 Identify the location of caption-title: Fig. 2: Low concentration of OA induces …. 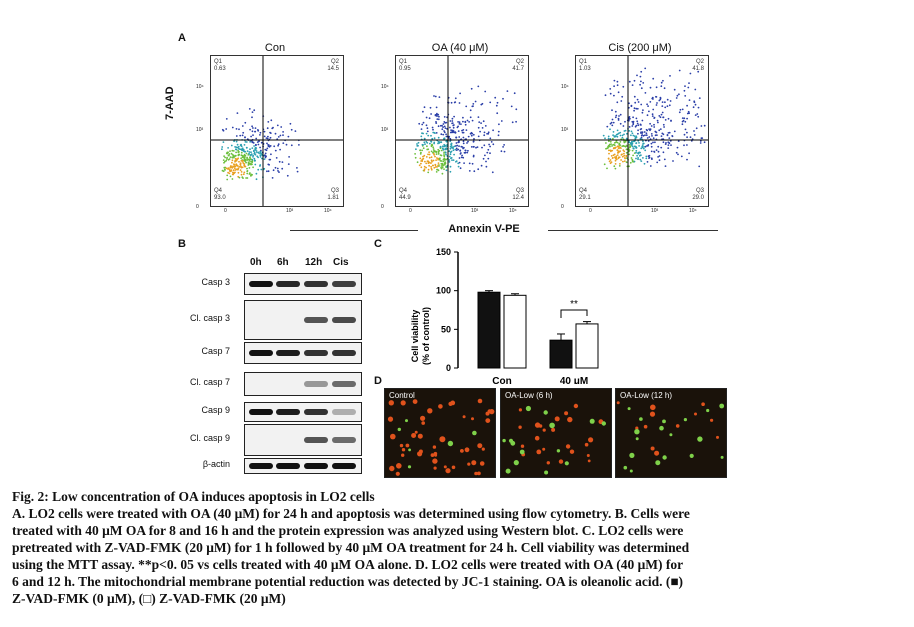
(193, 496).